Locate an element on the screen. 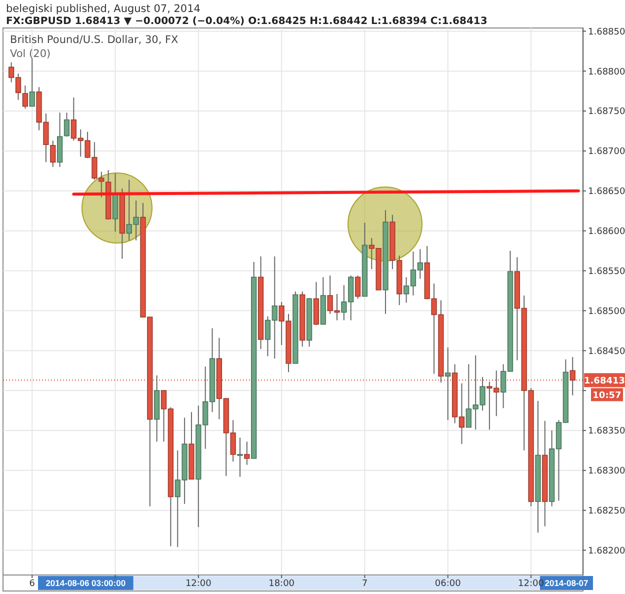 The width and height of the screenshot is (625, 594). y-tick-label: 1.68350 is located at coordinates (606, 431).